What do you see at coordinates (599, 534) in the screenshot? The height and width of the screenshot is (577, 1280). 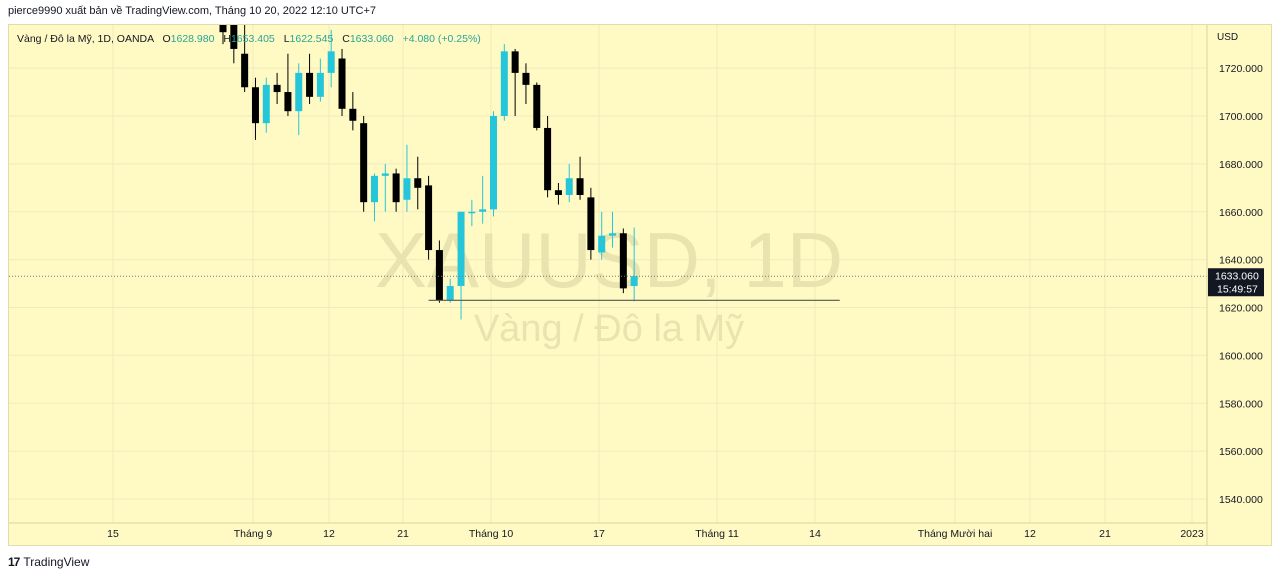 I see `time-tick-label: 17` at bounding box center [599, 534].